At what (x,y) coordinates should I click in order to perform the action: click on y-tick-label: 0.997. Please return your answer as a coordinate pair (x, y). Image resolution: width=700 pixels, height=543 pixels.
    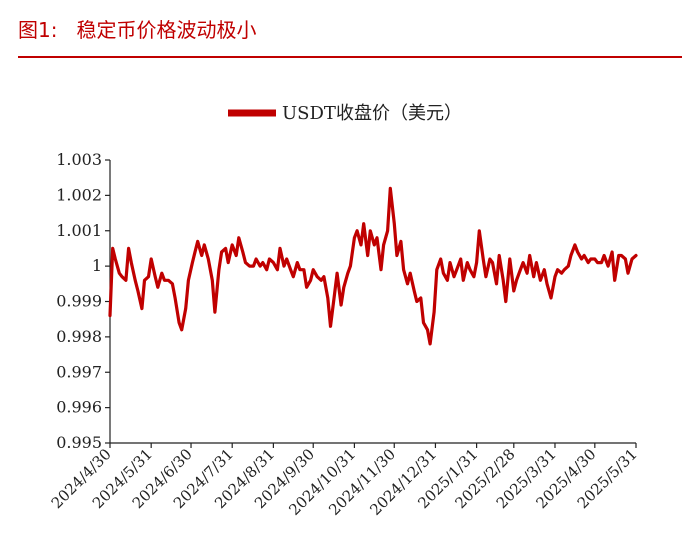
    Looking at the image, I should click on (79, 371).